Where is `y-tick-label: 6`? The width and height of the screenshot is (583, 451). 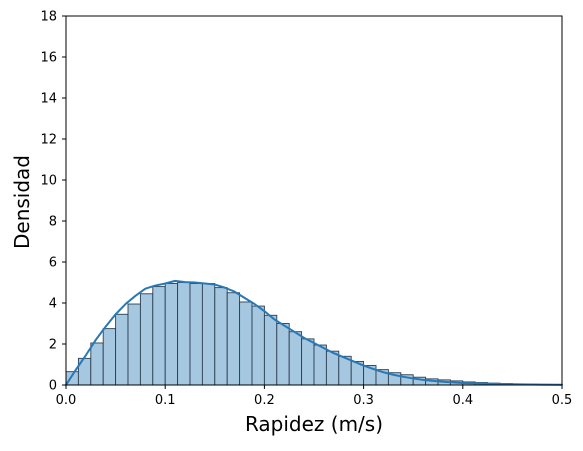 y-tick-label: 6 is located at coordinates (53, 263).